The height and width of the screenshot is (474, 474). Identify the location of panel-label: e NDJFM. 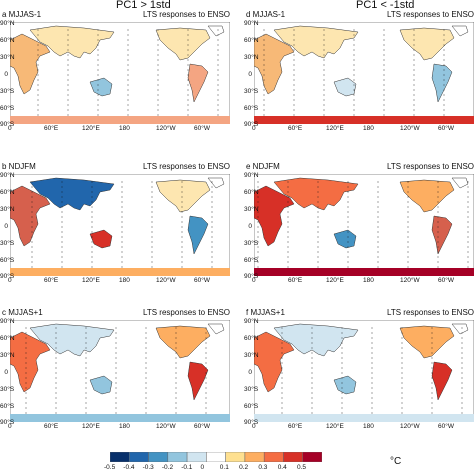
(263, 166).